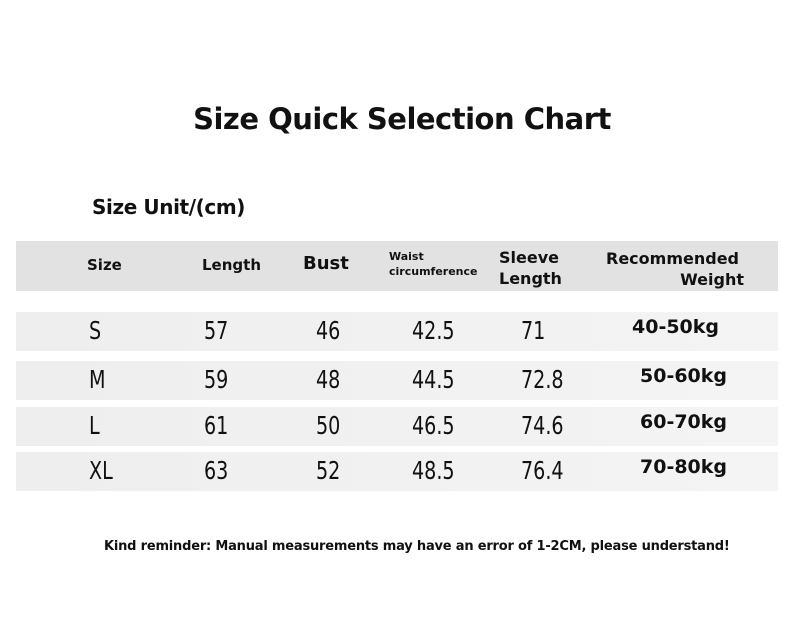 Image resolution: width=790 pixels, height=627 pixels. I want to click on table-row: XL 63 52 48.5 76.4 70-80kg, so click(397, 471).